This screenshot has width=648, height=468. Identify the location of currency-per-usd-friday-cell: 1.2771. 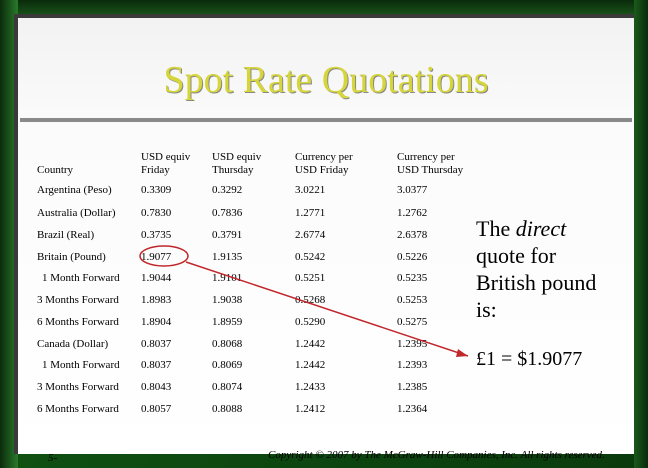
(310, 213).